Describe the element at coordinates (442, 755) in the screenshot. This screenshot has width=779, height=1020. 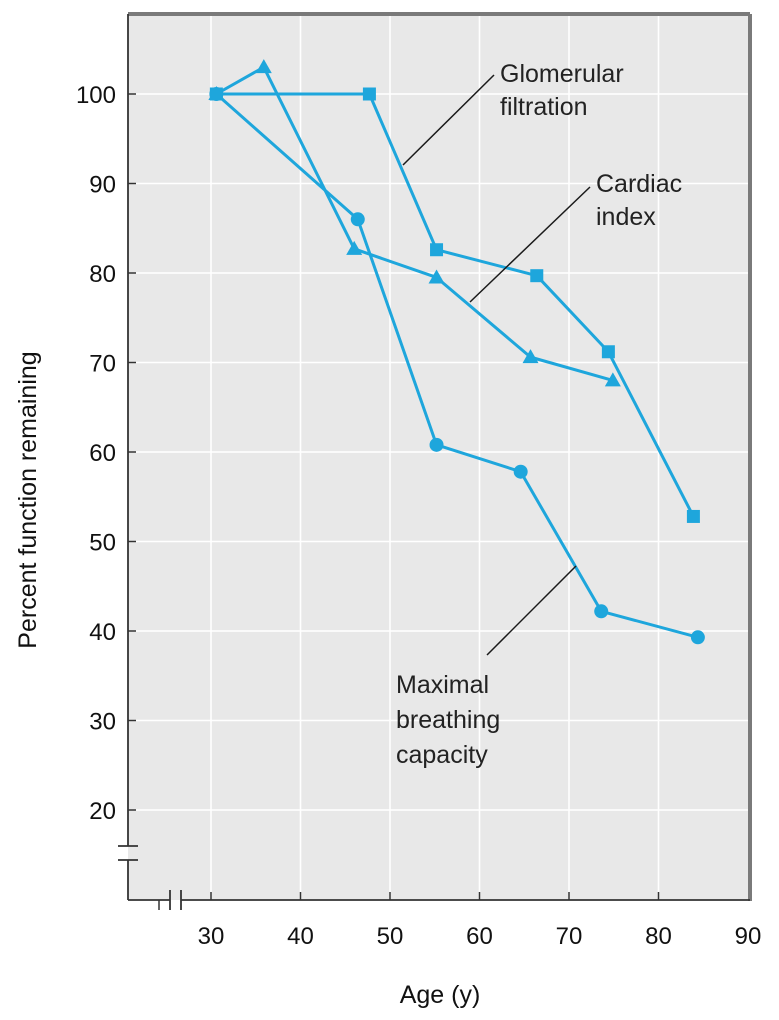
I see `annotation-label: capacity` at that location.